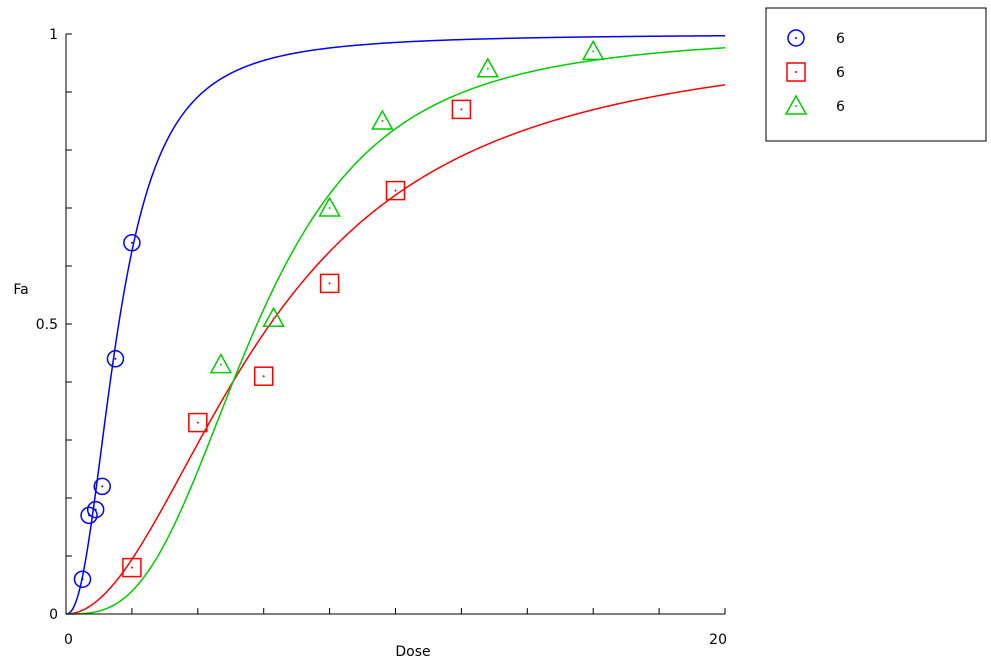 This screenshot has height=662, width=991. I want to click on data-point-s3-p3, so click(329, 206).